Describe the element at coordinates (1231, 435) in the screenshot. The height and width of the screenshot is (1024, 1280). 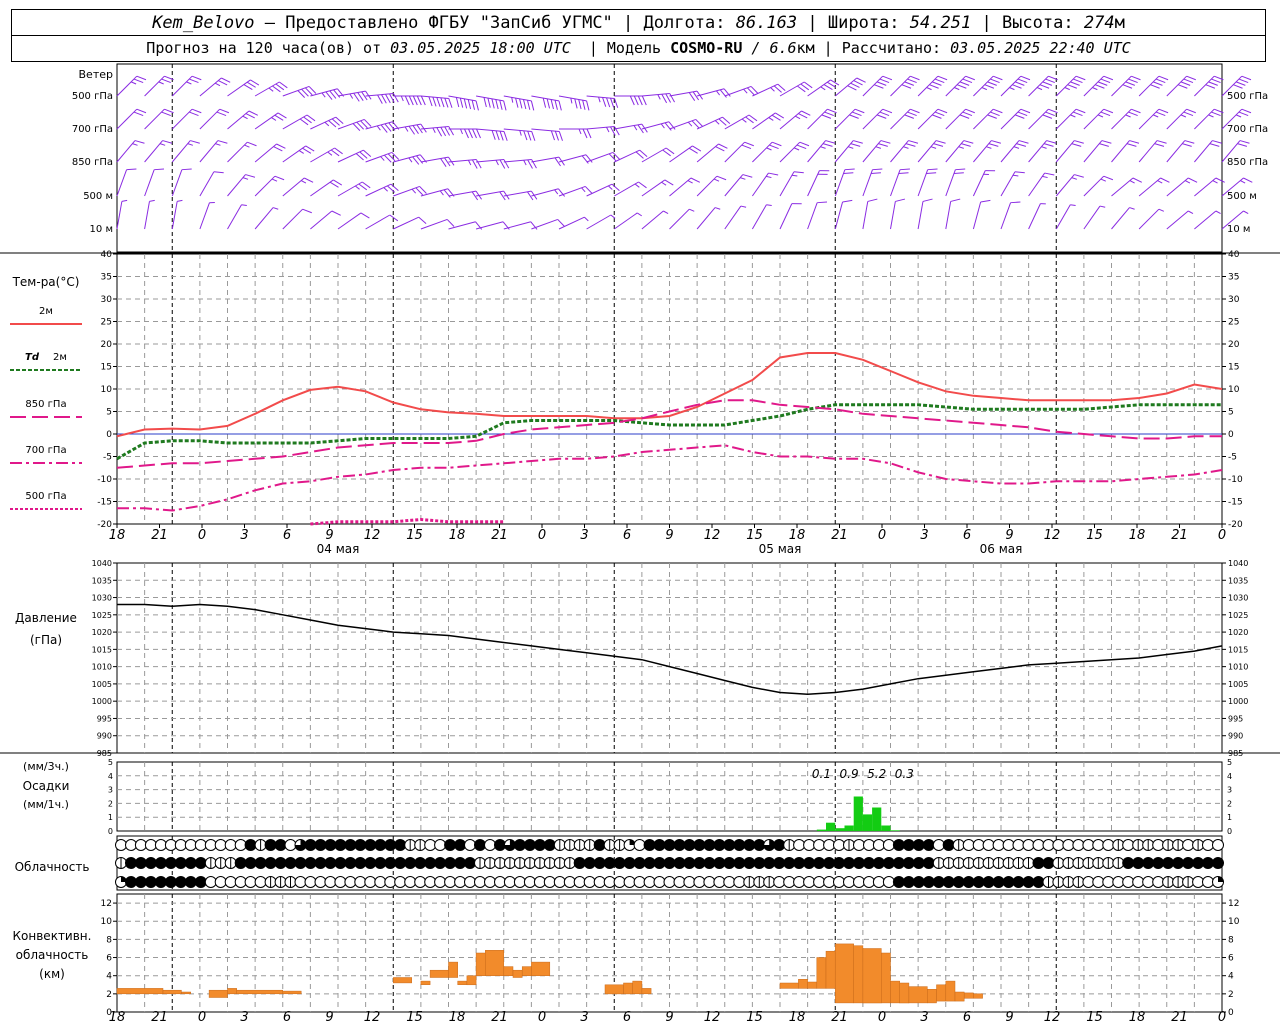
I see `y-tick-label-right: 0` at that location.